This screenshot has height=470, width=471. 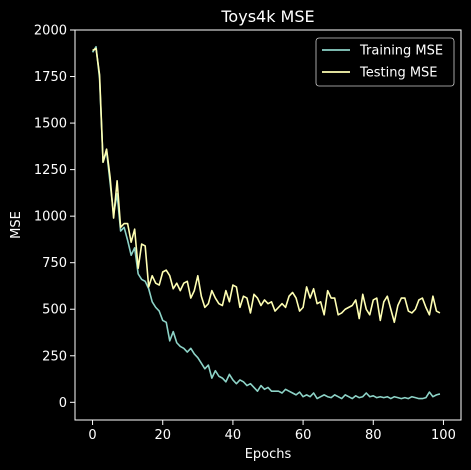 I want to click on x-tick-label: 0, so click(x=92, y=435).